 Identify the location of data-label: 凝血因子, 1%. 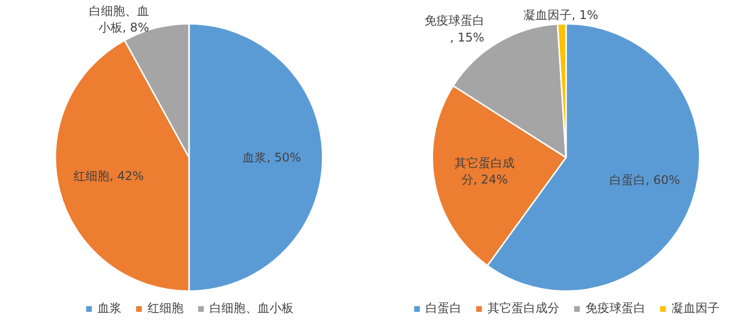
(561, 15).